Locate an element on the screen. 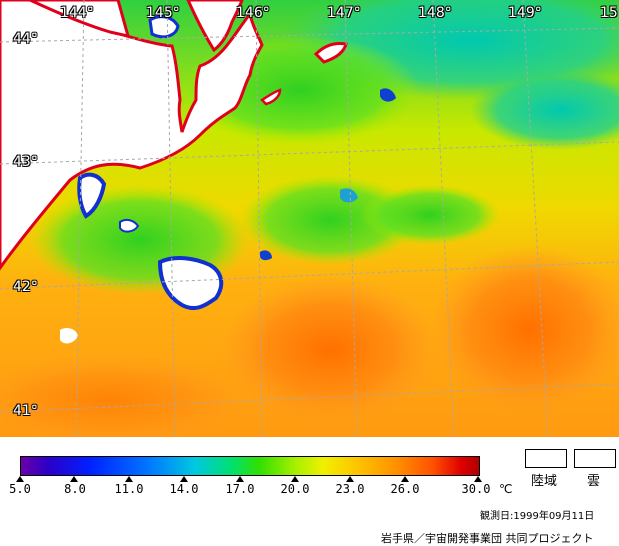  land-legend-swatch is located at coordinates (546, 458).